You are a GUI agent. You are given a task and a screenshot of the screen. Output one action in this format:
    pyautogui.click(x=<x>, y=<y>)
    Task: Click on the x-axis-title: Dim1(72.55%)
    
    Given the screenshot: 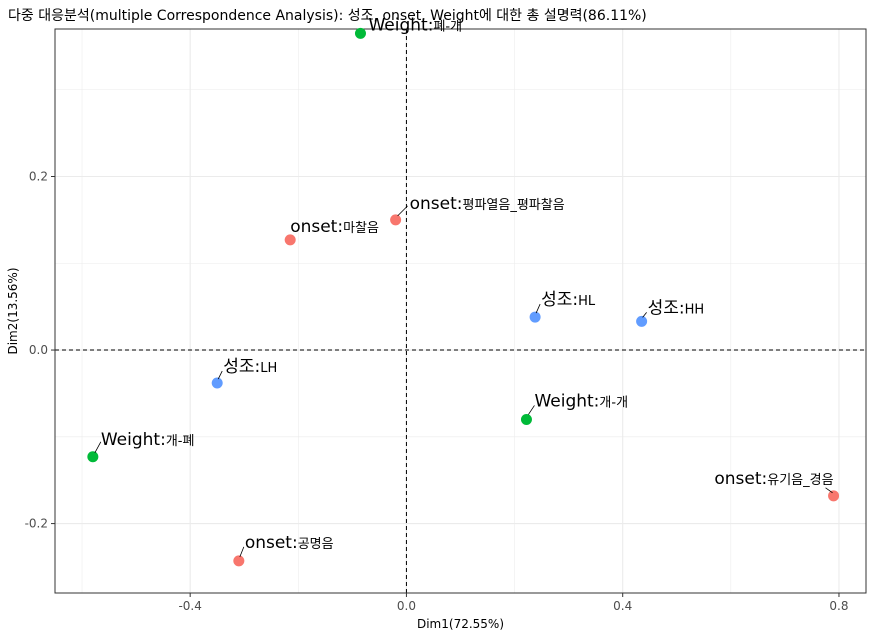 What is the action you would take?
    pyautogui.click(x=460, y=624)
    